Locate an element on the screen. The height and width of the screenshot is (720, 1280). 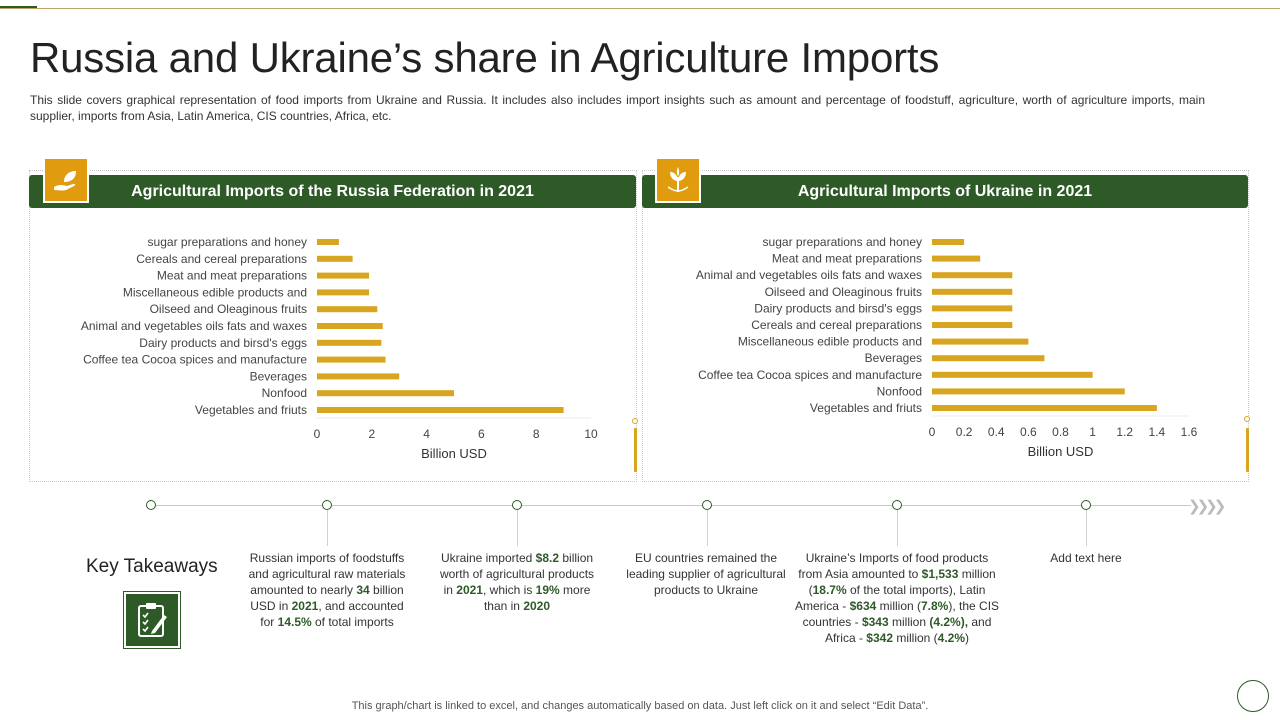
x-tick-label: 1.4 is located at coordinates (1157, 432).